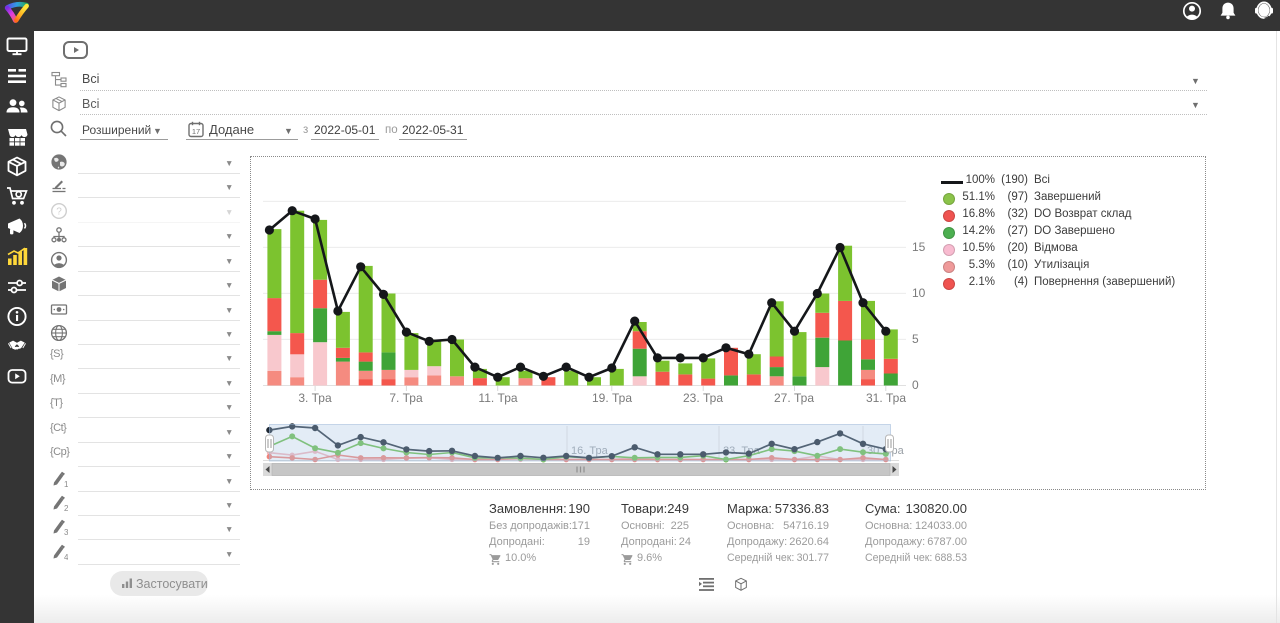 The image size is (1280, 623). What do you see at coordinates (590, 451) in the screenshot?
I see `svg-text: 16. Тра` at bounding box center [590, 451].